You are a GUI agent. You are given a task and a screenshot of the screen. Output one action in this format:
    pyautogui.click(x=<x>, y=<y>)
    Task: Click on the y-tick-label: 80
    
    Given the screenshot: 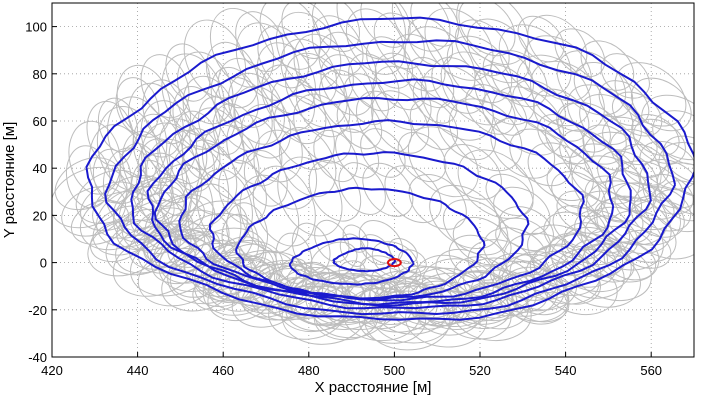 What is the action you would take?
    pyautogui.click(x=40, y=74)
    